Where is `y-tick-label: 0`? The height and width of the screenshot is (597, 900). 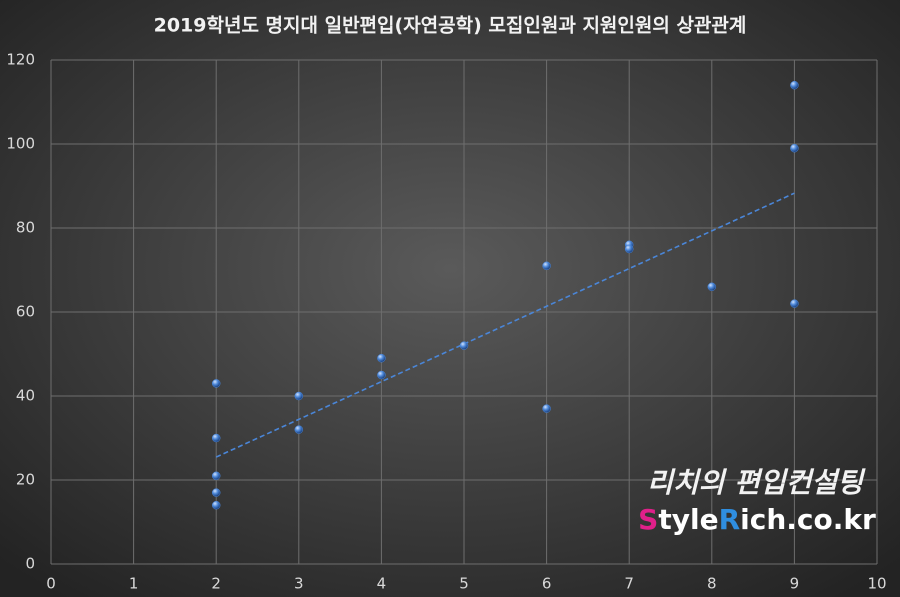
y-tick-label: 0 is located at coordinates (30, 564).